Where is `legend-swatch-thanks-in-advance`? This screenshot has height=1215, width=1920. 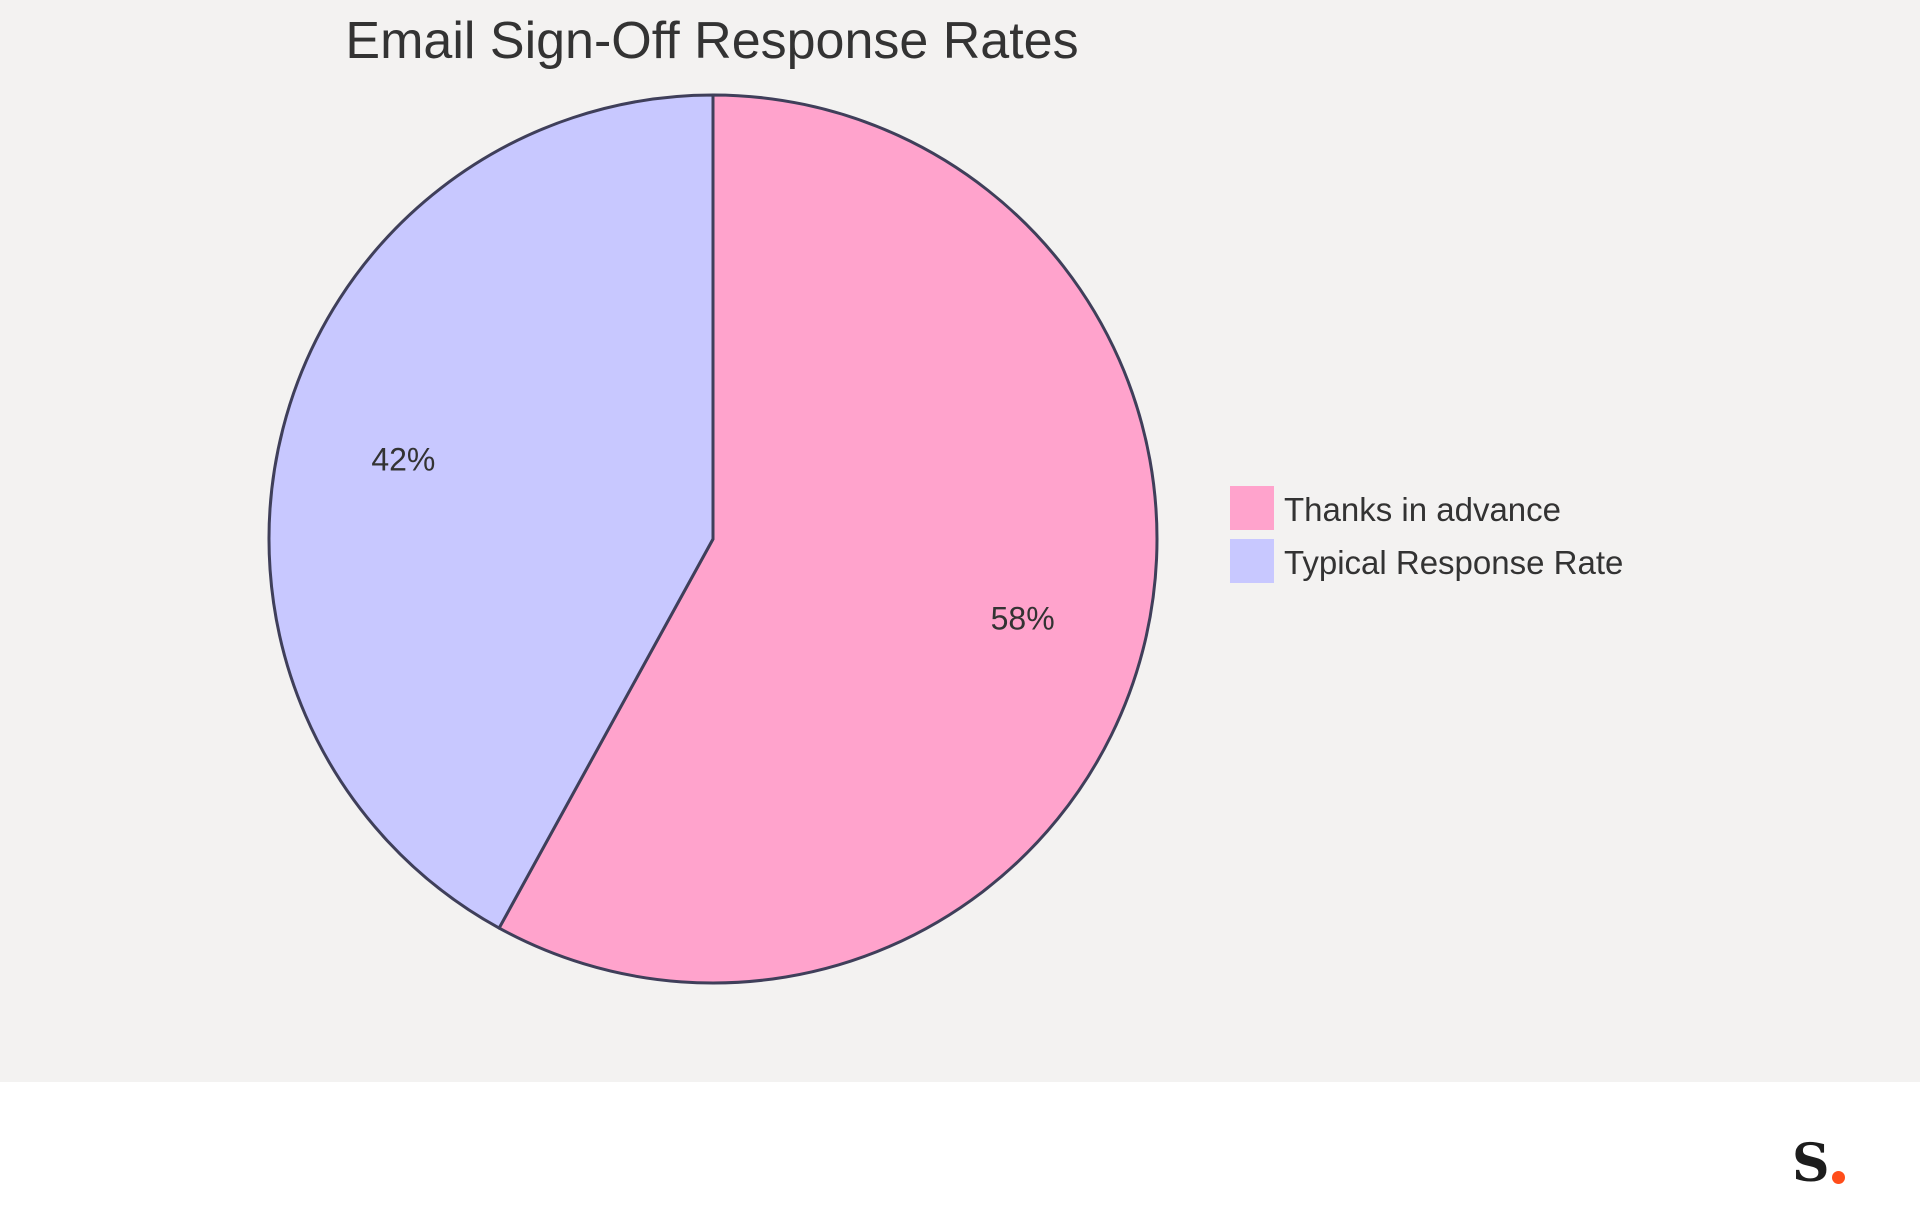
legend-swatch-thanks-in-advance is located at coordinates (1252, 508).